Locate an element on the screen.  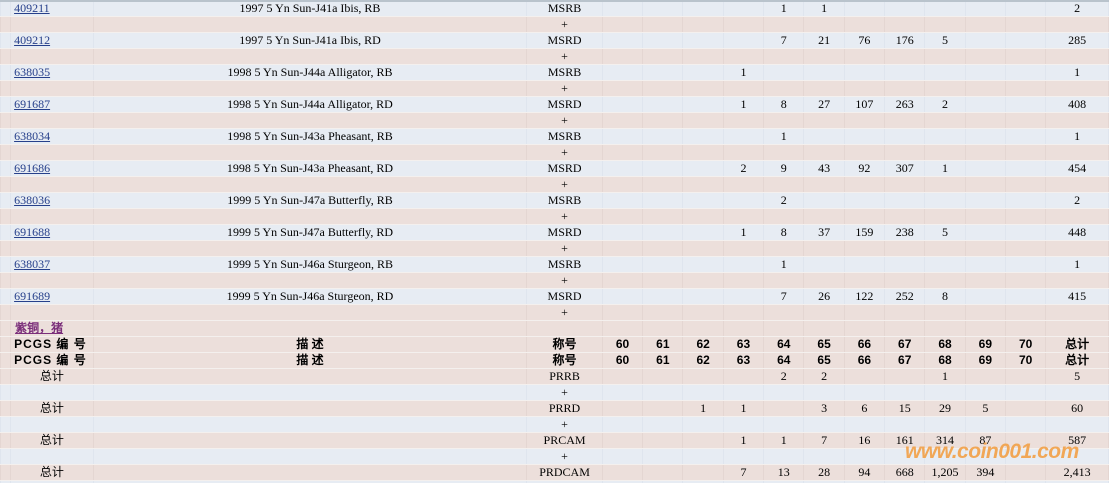
coin-description-cell: 1999 5 Yn Sun-J46a Sturgeon, RD is located at coordinates (310, 296).